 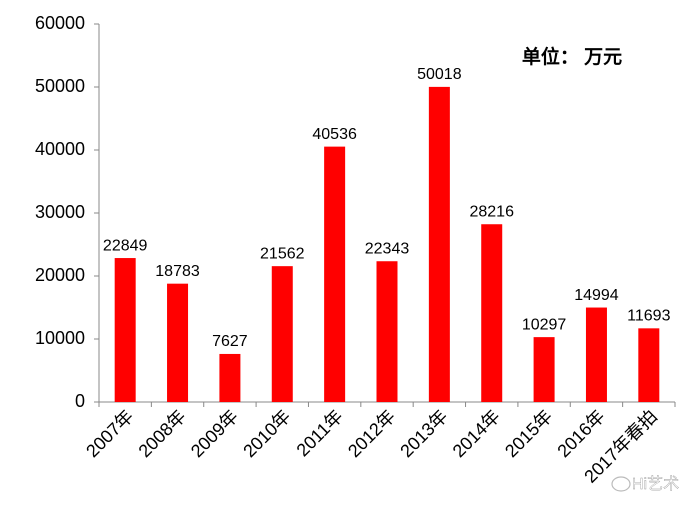 I want to click on value-label: 40536, so click(x=334, y=134).